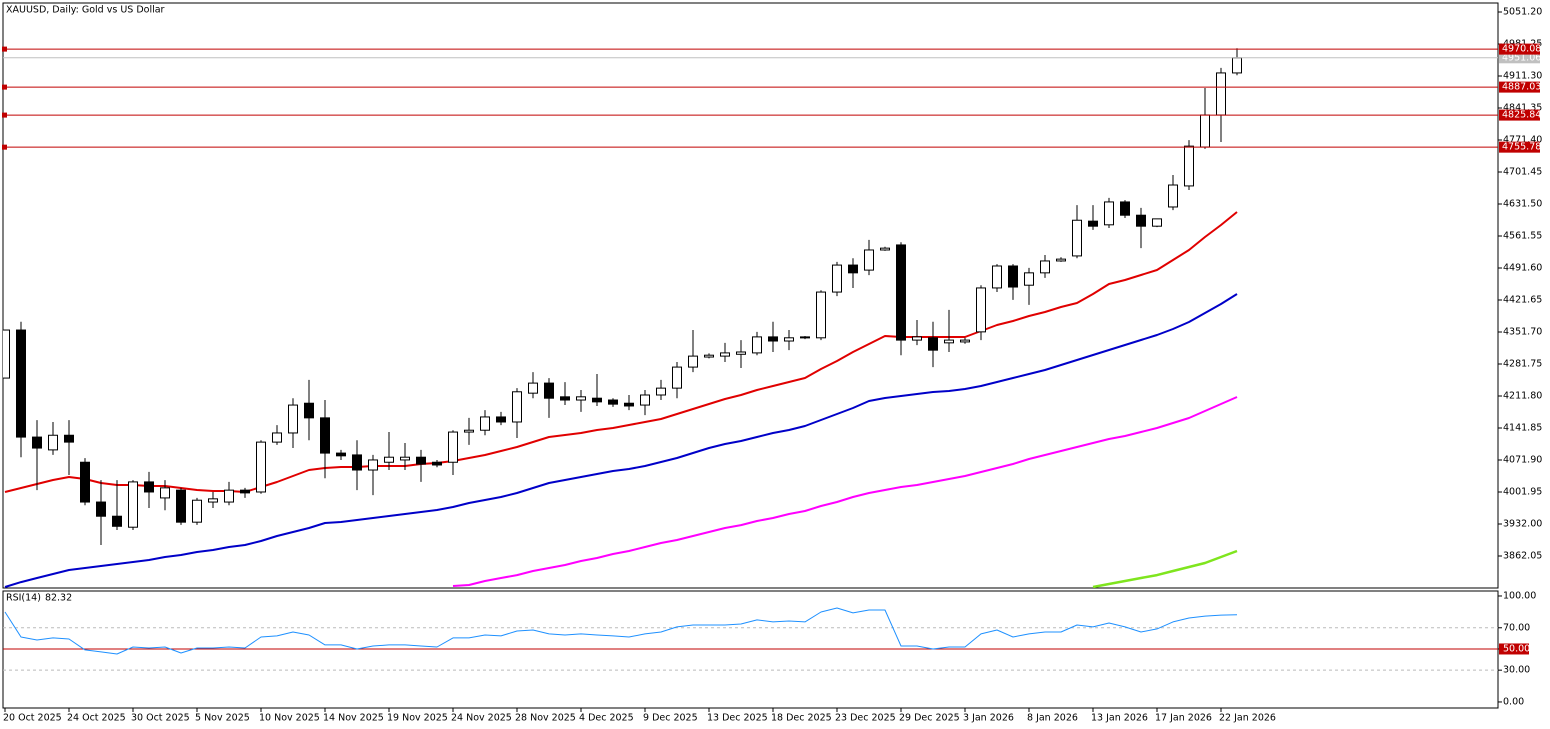  What do you see at coordinates (58, 598) in the screenshot?
I see `indicator-value: 82.32` at bounding box center [58, 598].